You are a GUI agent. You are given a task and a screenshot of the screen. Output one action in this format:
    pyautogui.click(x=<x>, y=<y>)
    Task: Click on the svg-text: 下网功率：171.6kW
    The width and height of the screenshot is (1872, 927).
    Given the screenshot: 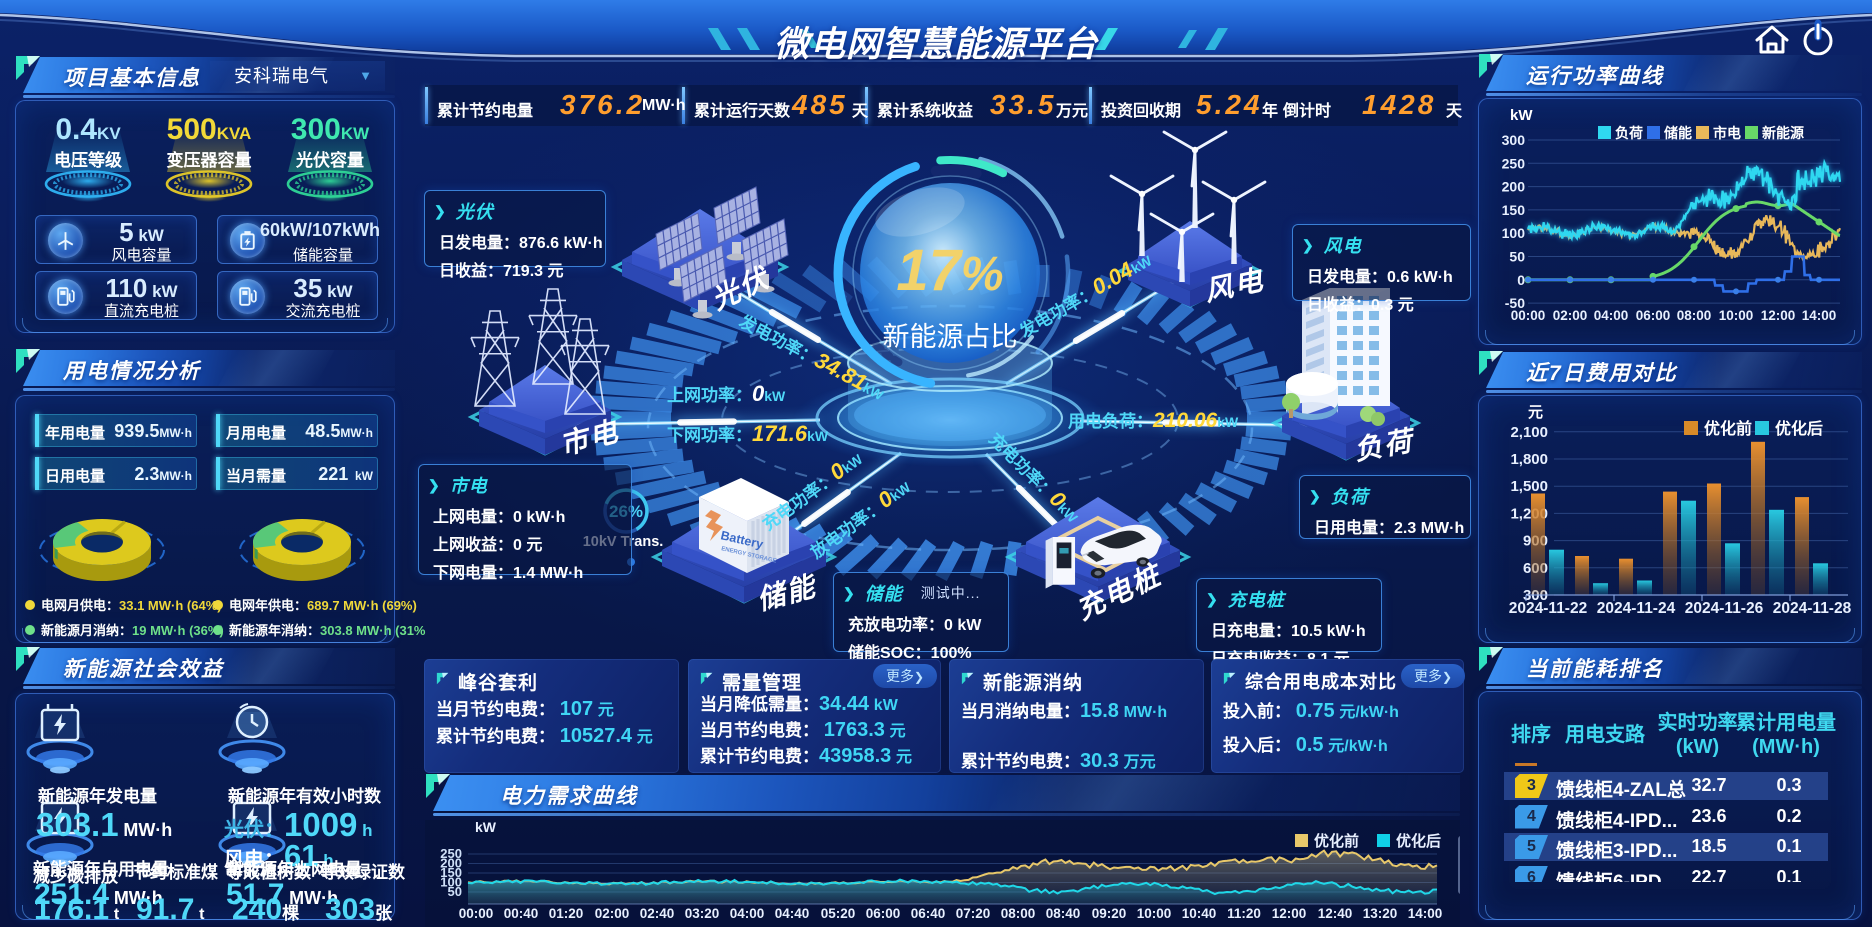 What is the action you would take?
    pyautogui.click(x=748, y=433)
    